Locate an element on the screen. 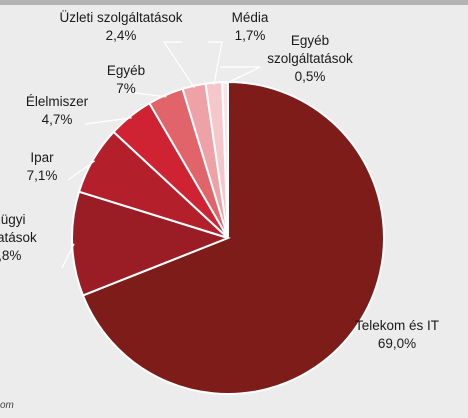  source-note: om is located at coordinates (7, 405).